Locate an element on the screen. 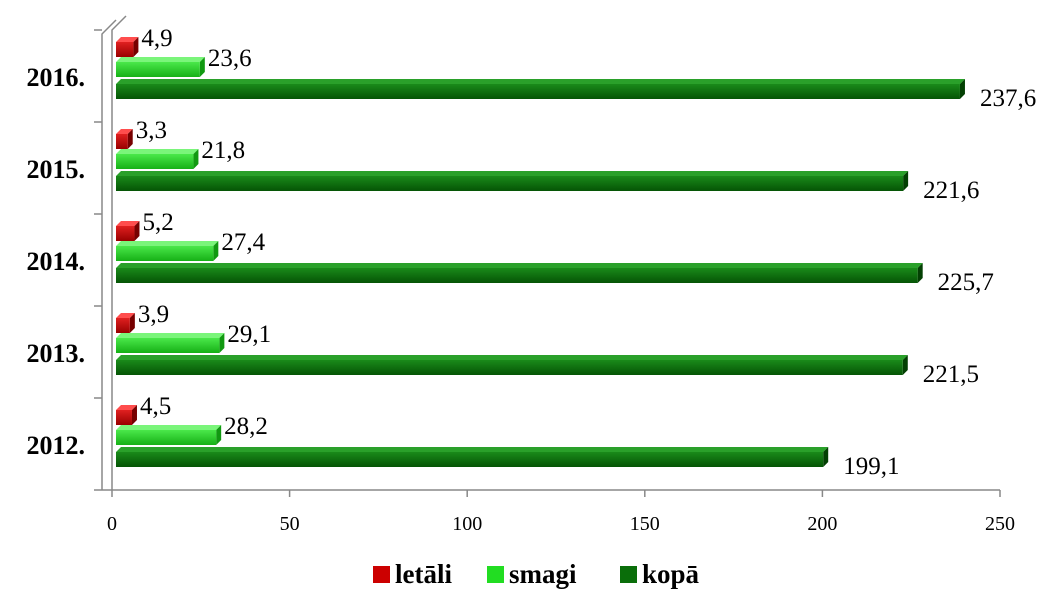 Image resolution: width=1059 pixels, height=601 pixels. x-tick-label: 250 is located at coordinates (1000, 524).